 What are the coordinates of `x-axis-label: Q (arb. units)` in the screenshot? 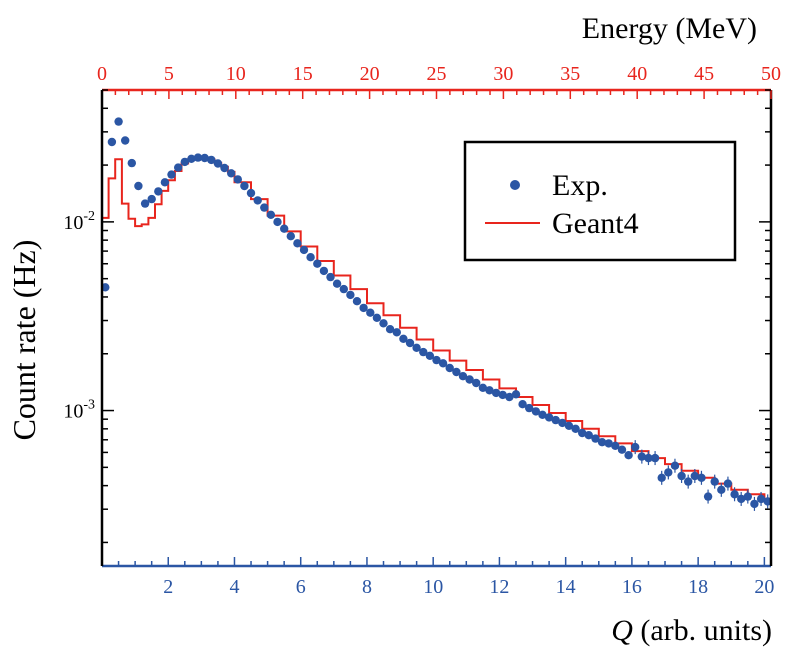 It's located at (691, 630).